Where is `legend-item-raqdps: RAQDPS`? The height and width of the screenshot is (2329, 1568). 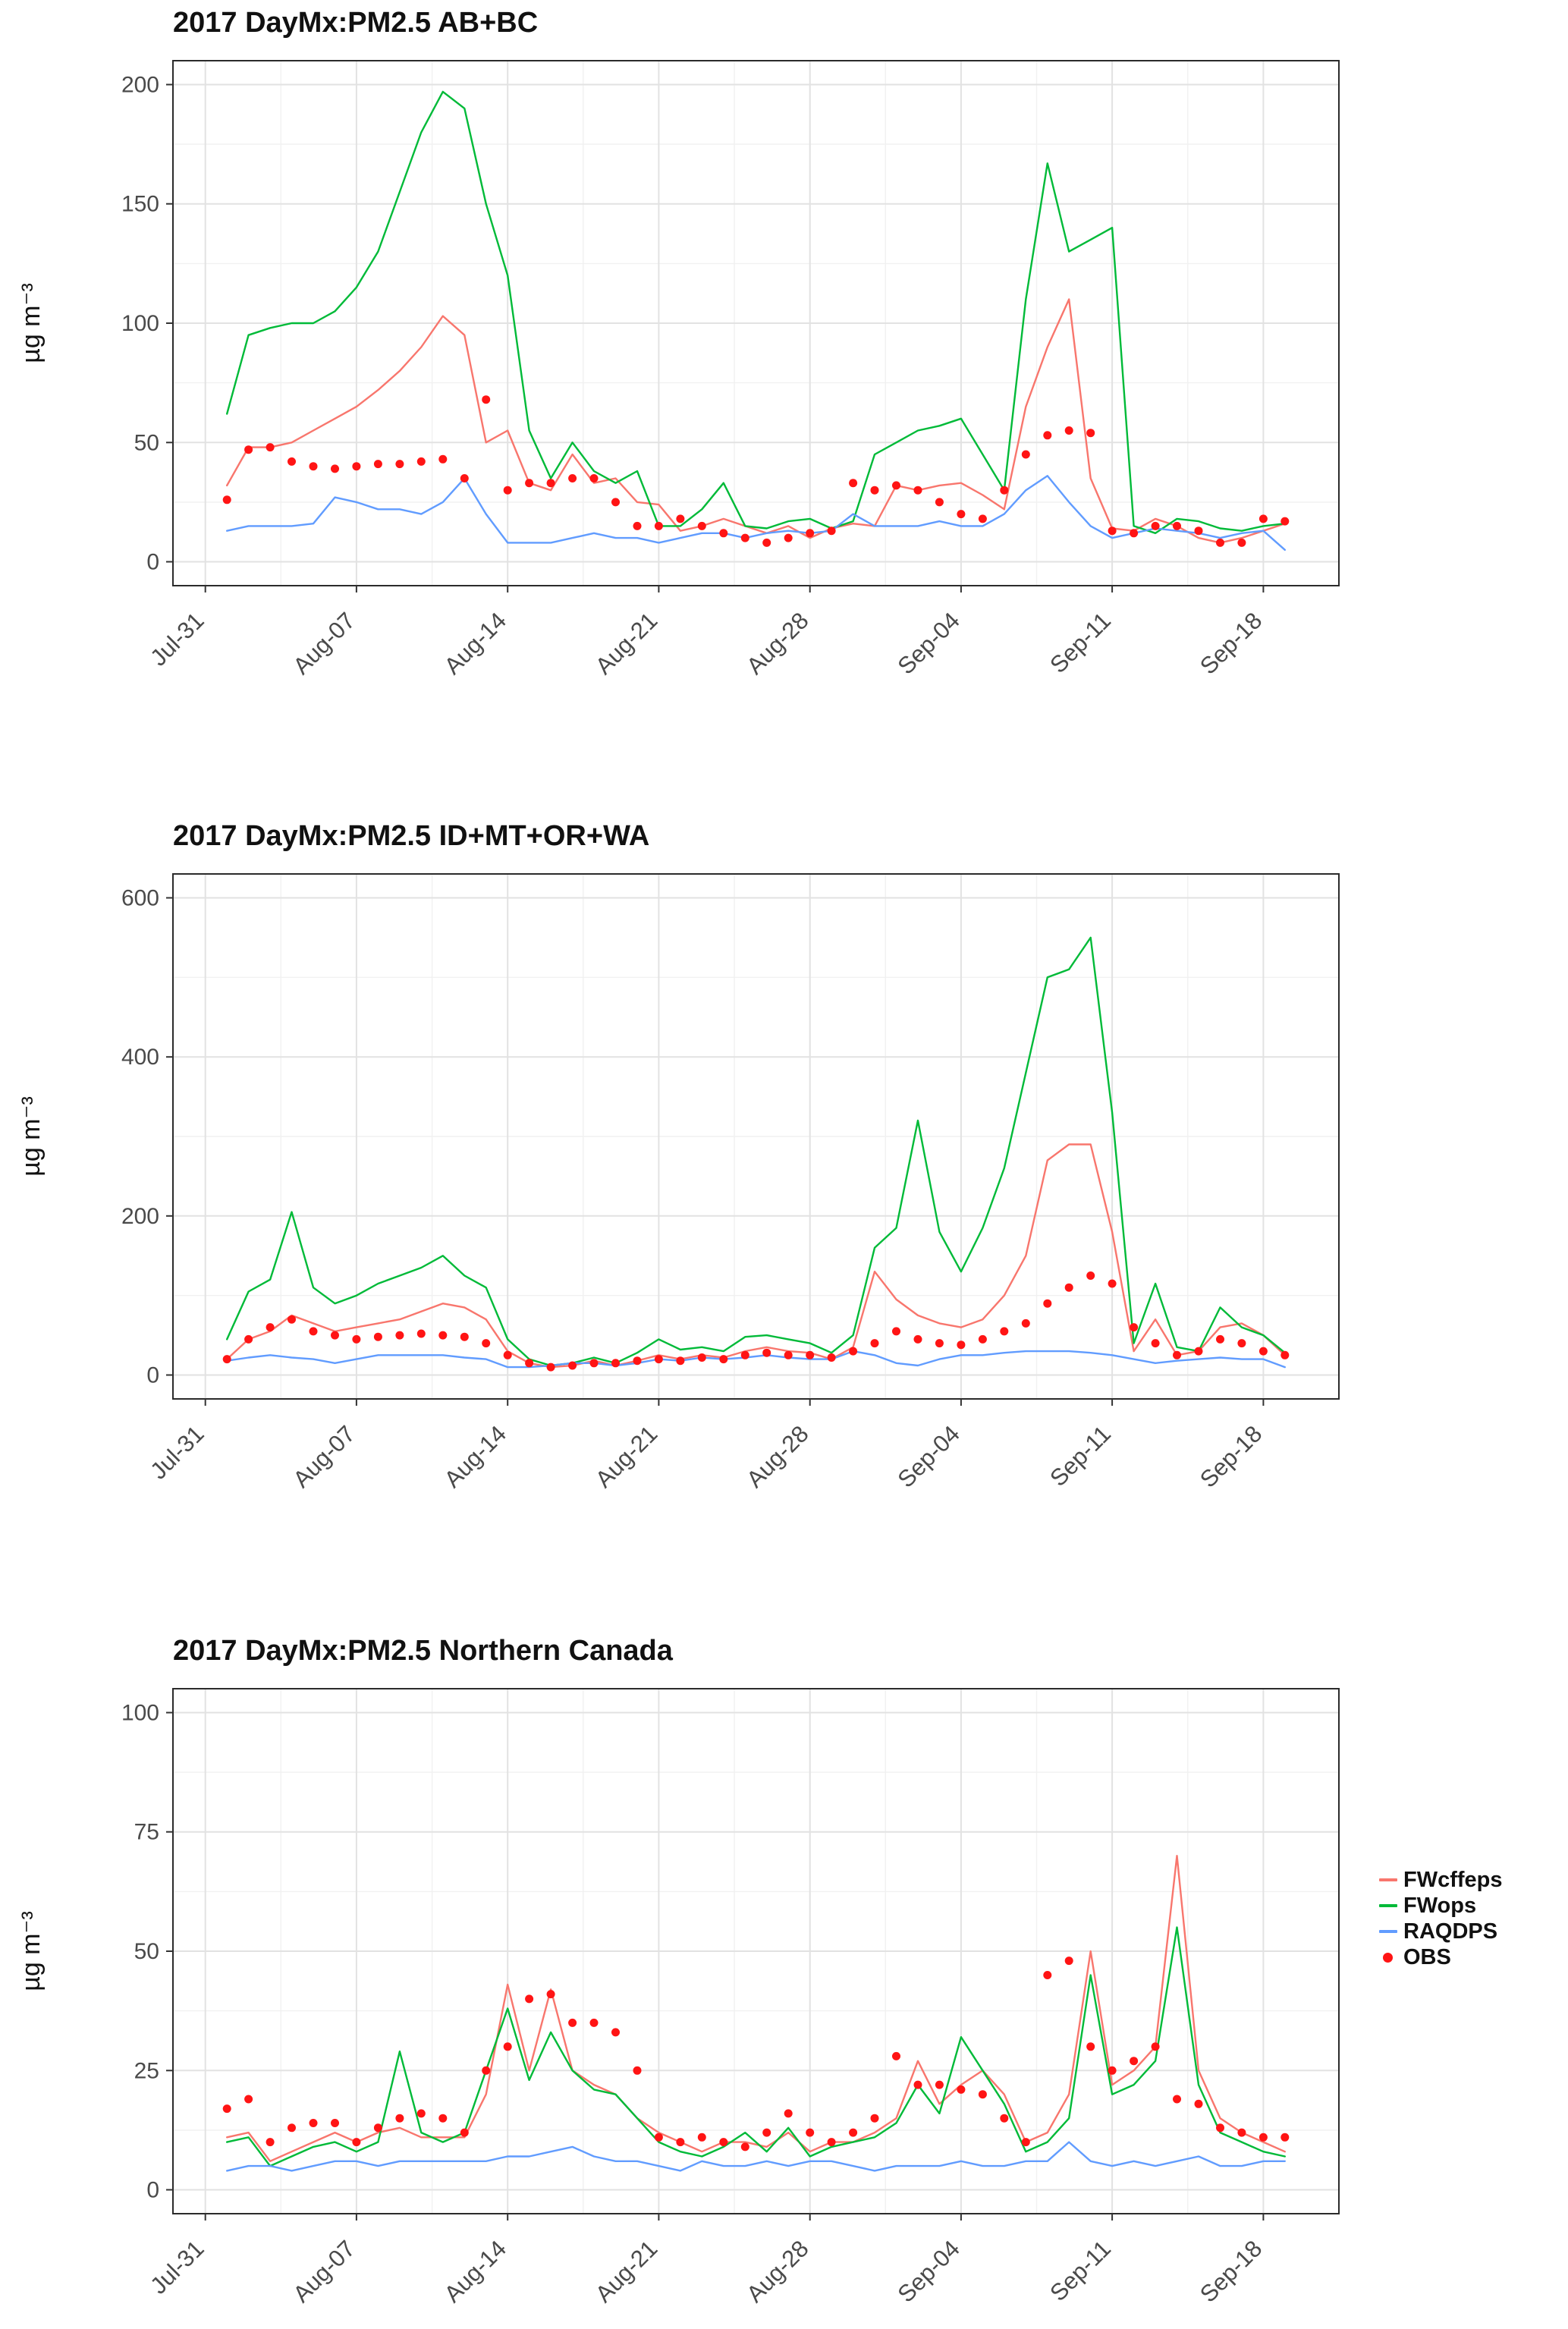 legend-item-raqdps: RAQDPS is located at coordinates (1441, 1931).